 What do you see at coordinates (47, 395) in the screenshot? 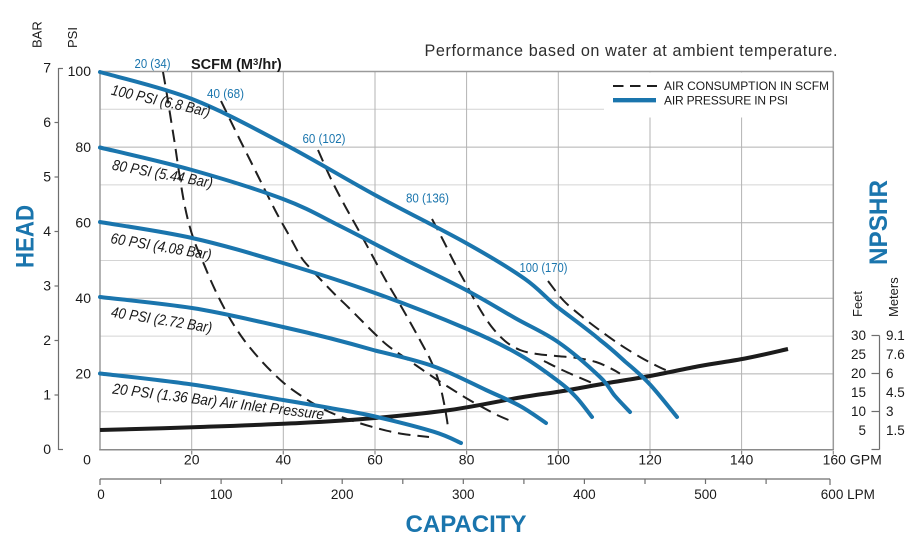
I see `svg-text: 1` at bounding box center [47, 395].